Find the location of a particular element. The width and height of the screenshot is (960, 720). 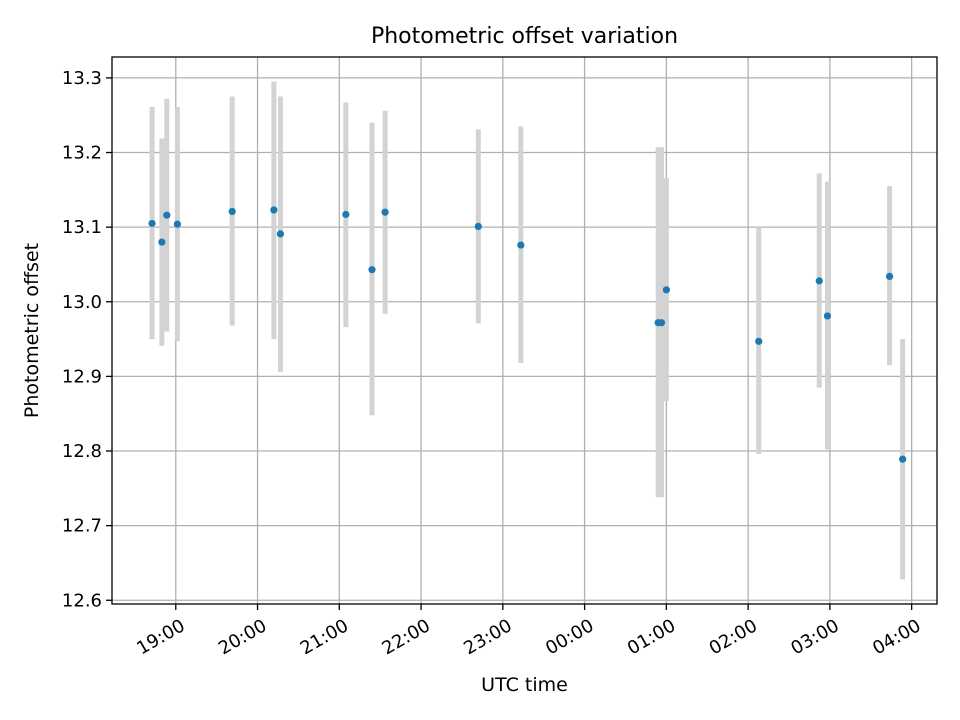

x-tick-label: 20:00 is located at coordinates (242, 637).